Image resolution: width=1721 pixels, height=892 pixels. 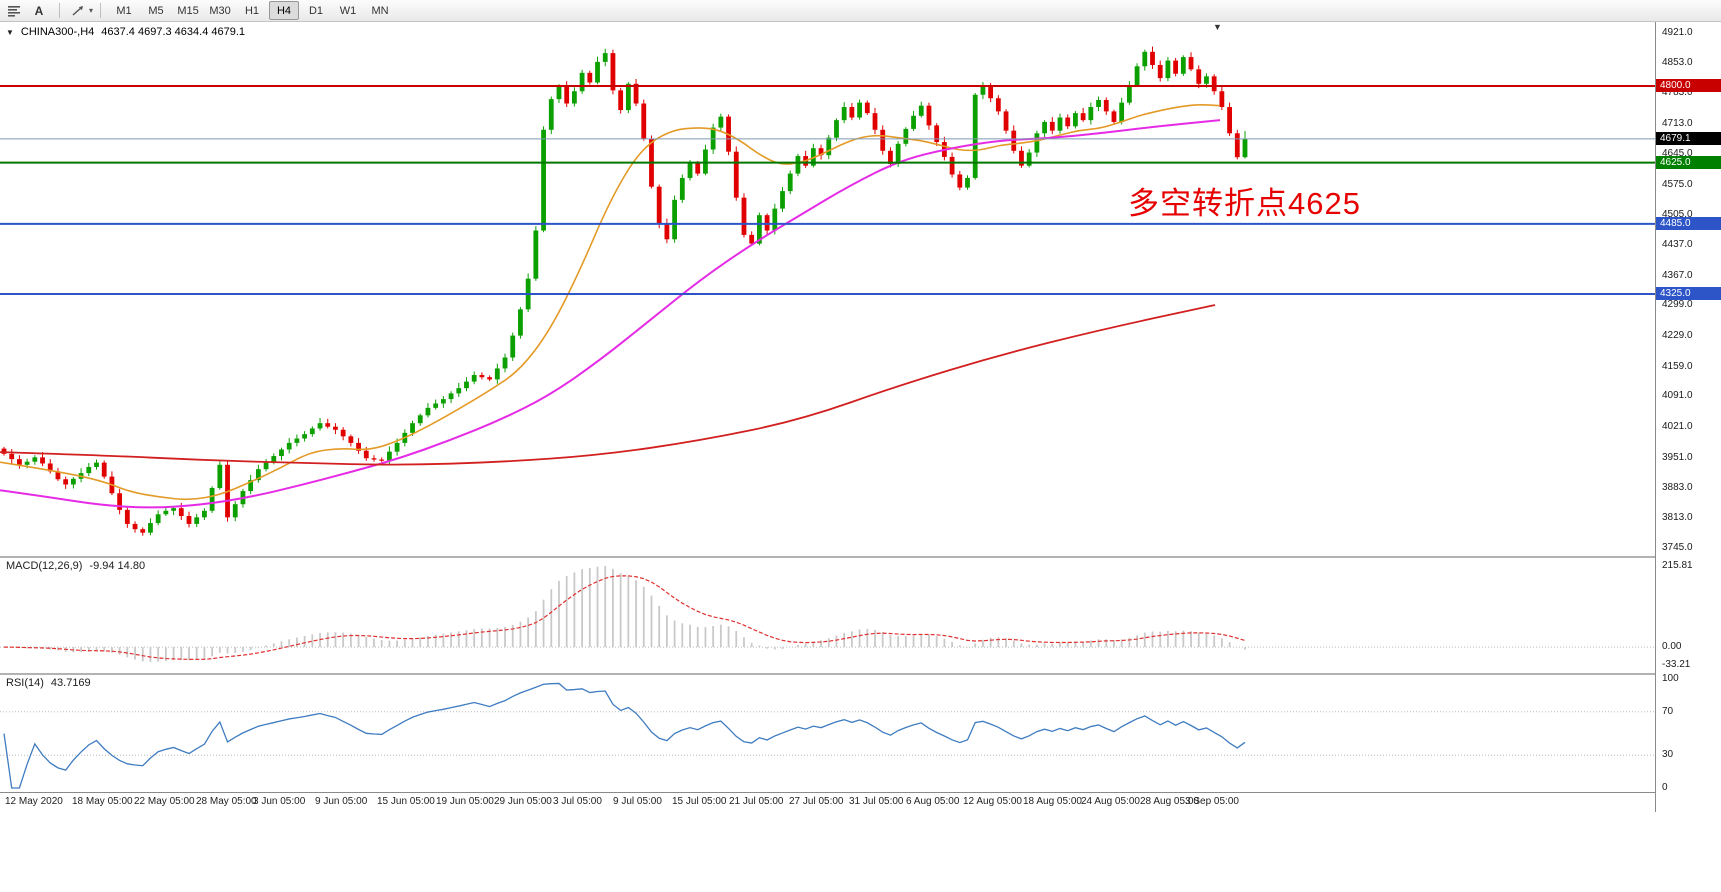 I want to click on price-axis-label: 4021.0, so click(x=1677, y=427).